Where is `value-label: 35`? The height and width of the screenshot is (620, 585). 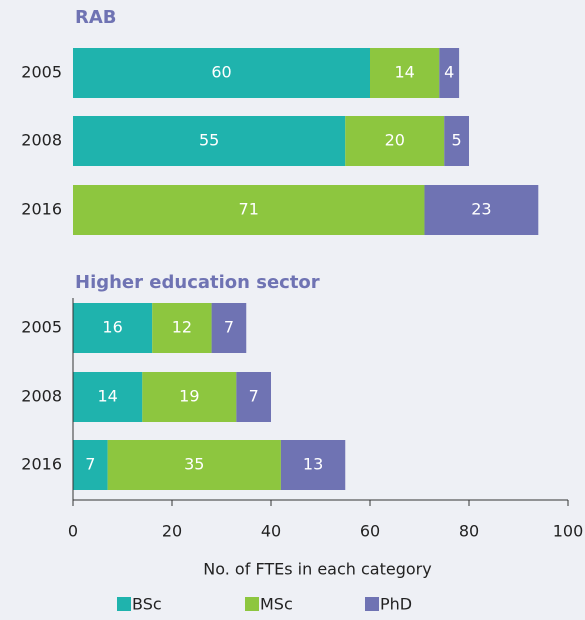
value-label: 35 is located at coordinates (194, 464).